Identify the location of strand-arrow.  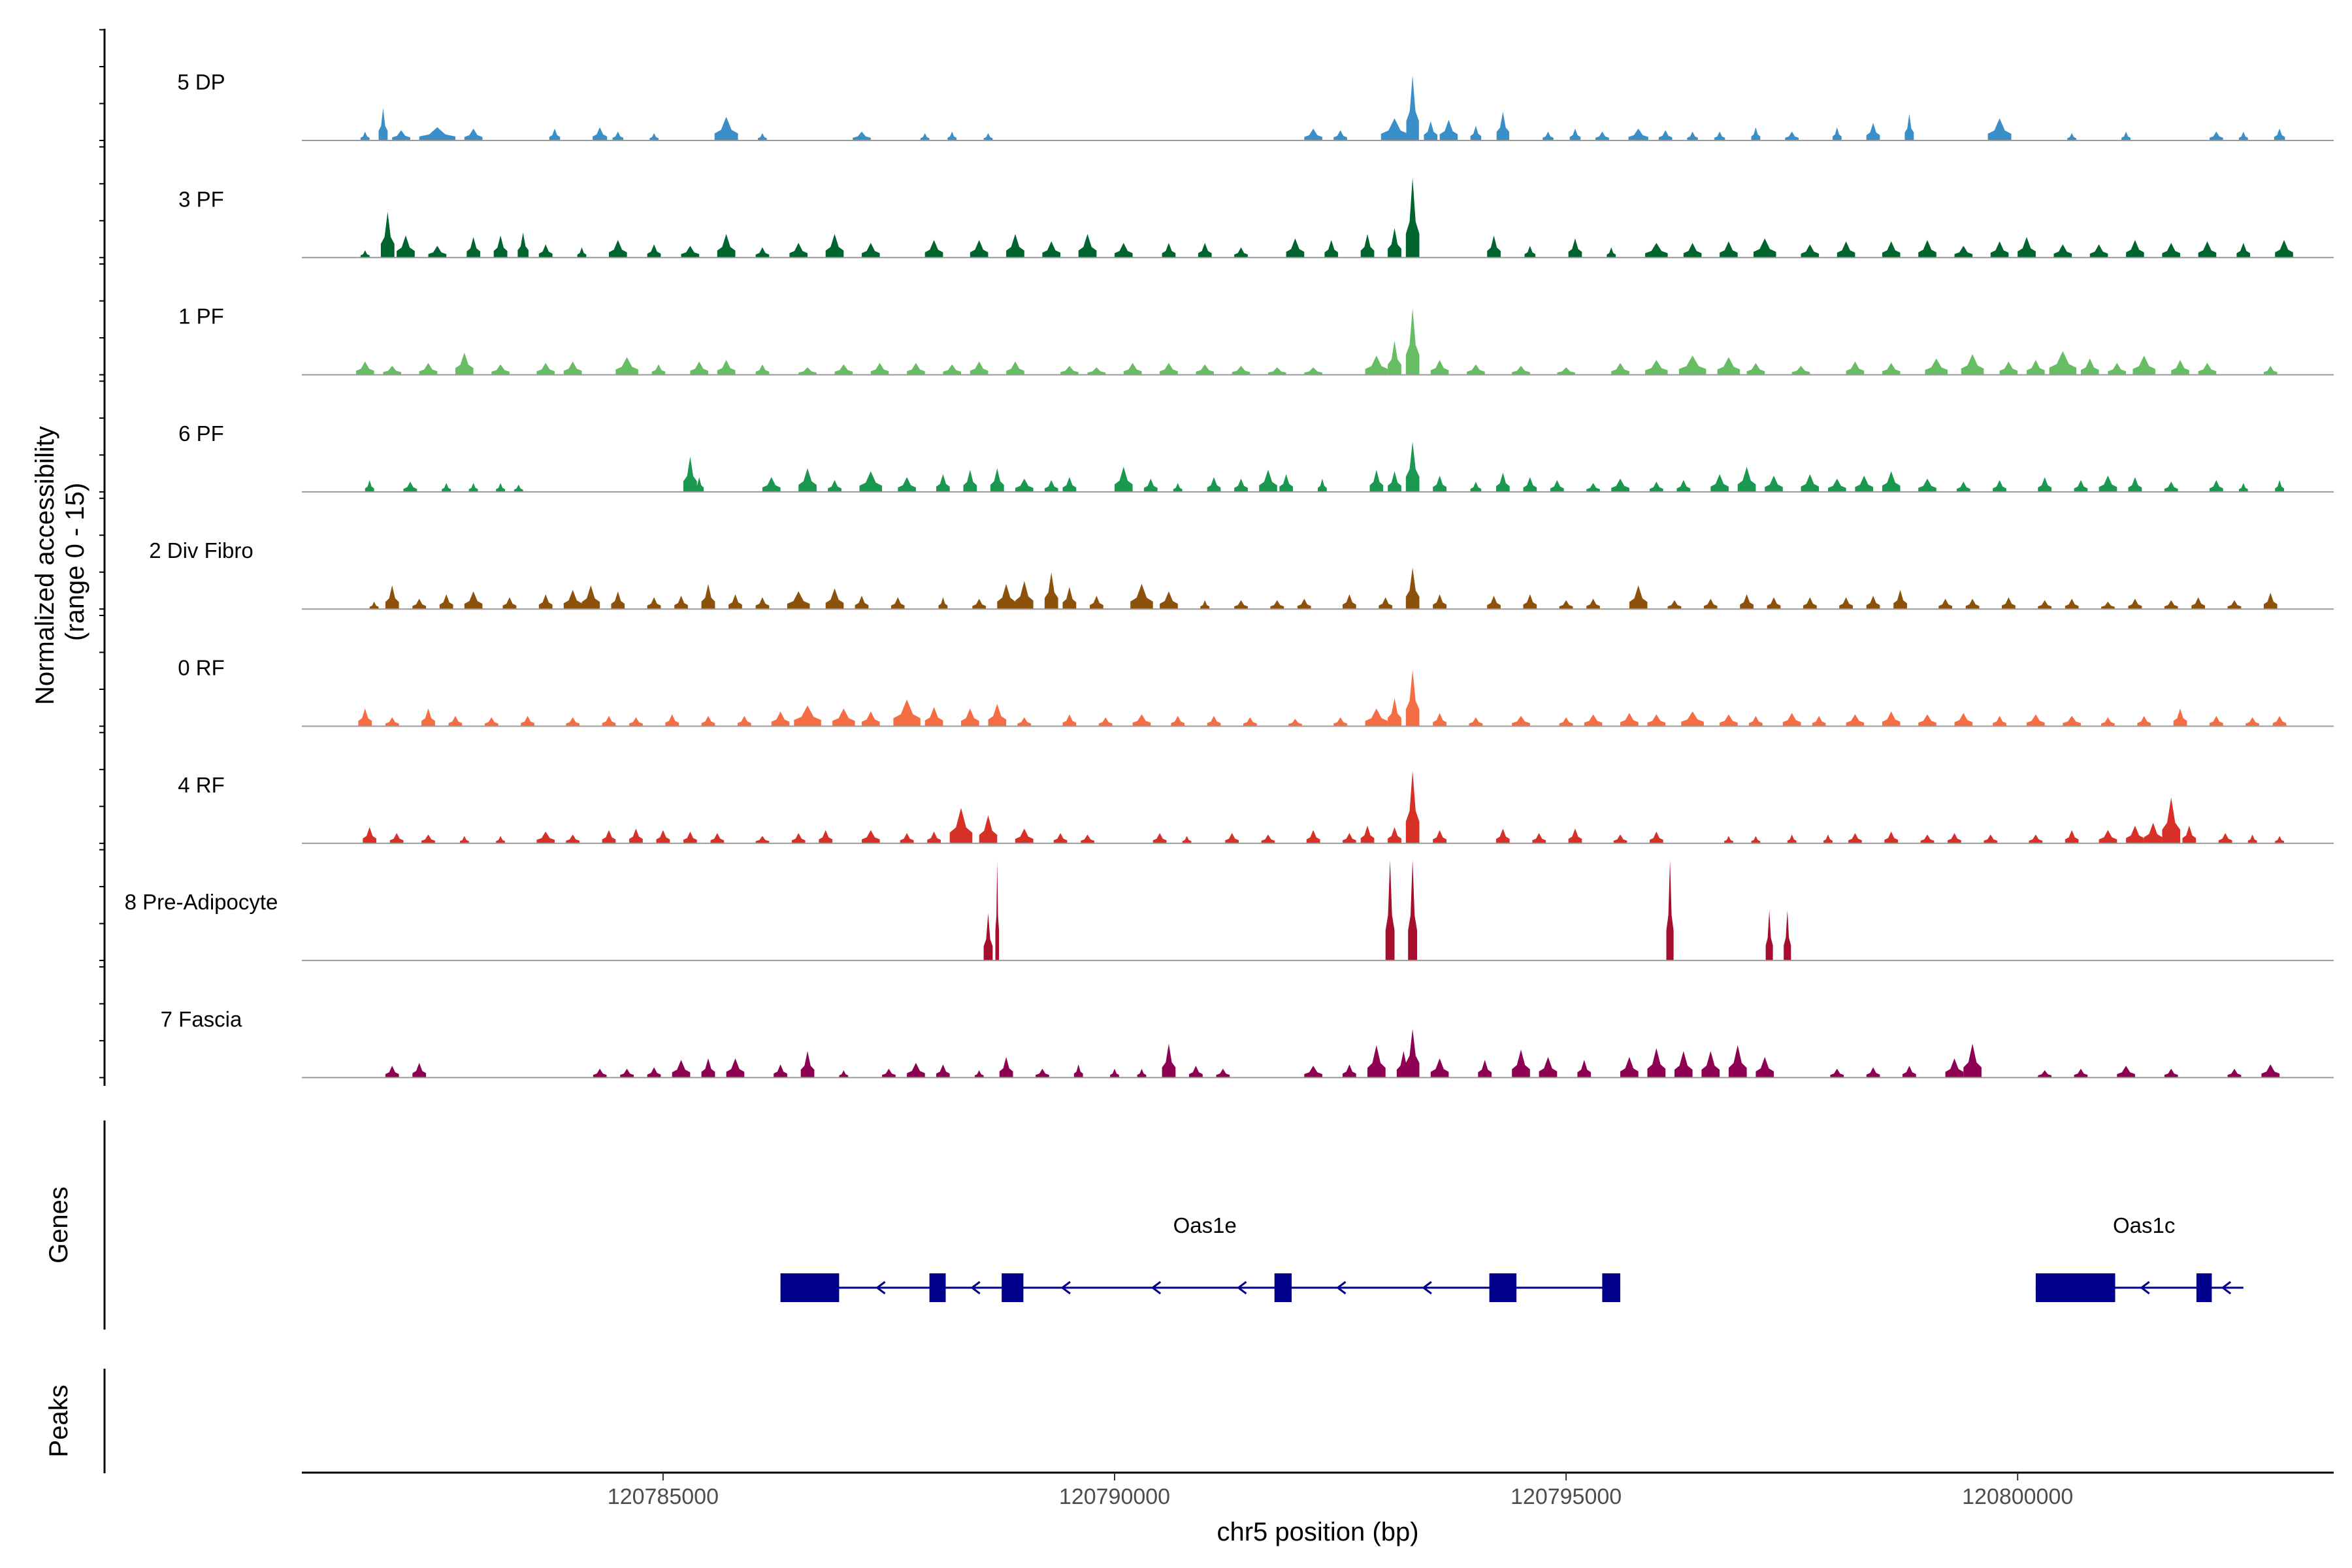
(1242, 1288).